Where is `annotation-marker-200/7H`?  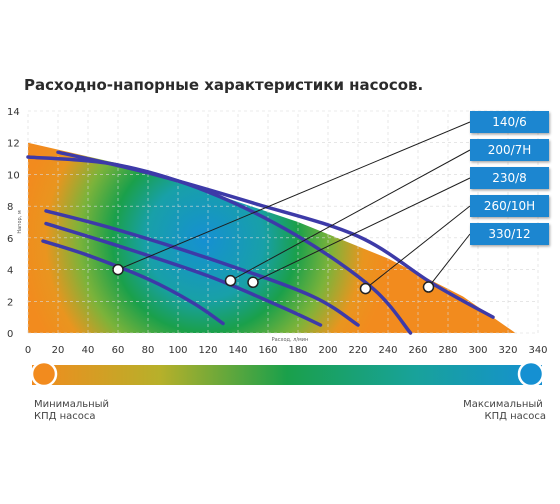 annotation-marker-200/7H is located at coordinates (230, 280).